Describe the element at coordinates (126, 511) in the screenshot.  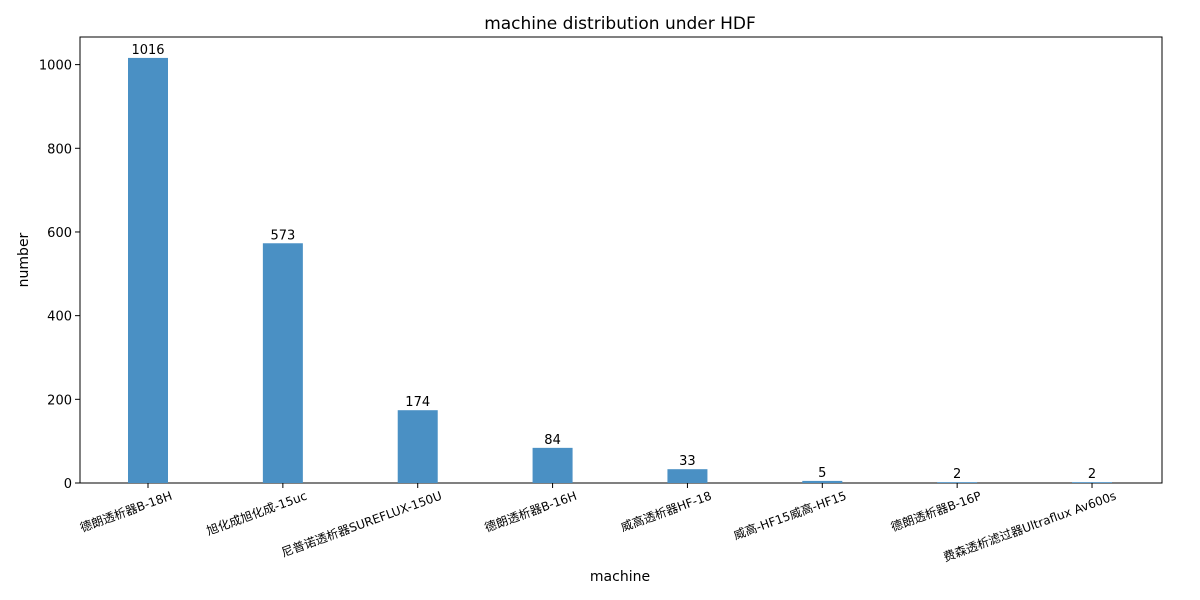
I see `x-tick-label: 德朗透析器B-18H` at that location.